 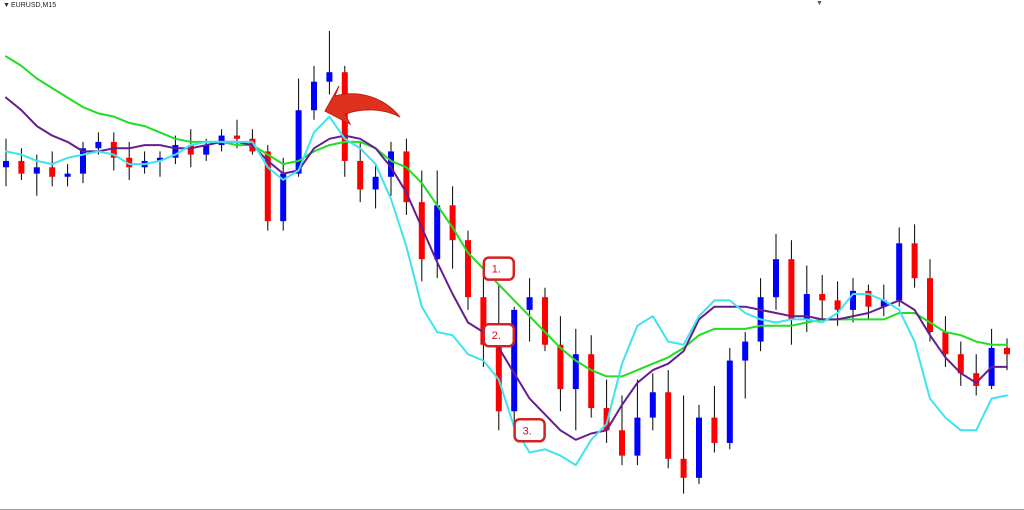 What do you see at coordinates (512, 5) in the screenshot?
I see `chart-title-bar: ▼ EURUSD,M15` at bounding box center [512, 5].